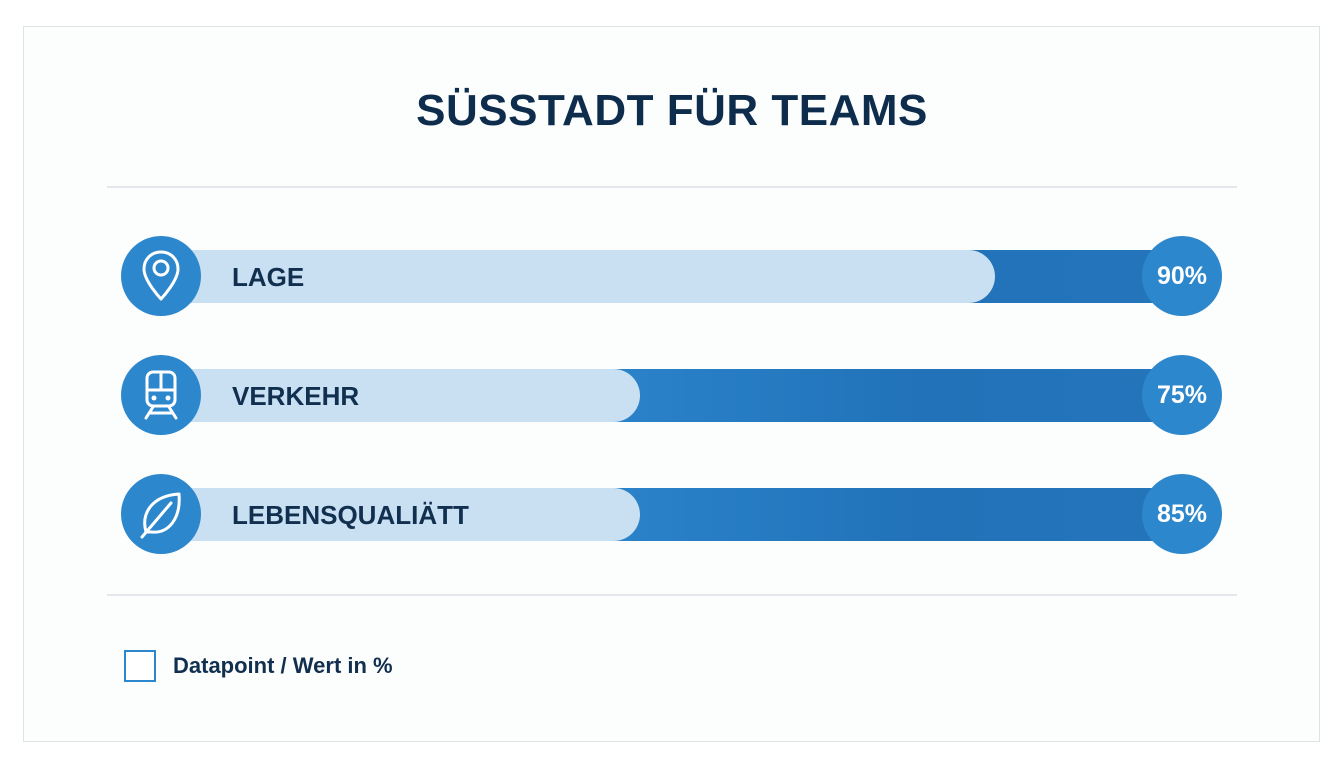 This screenshot has width=1344, height=768. What do you see at coordinates (1182, 395) in the screenshot?
I see `value-label: 75%` at bounding box center [1182, 395].